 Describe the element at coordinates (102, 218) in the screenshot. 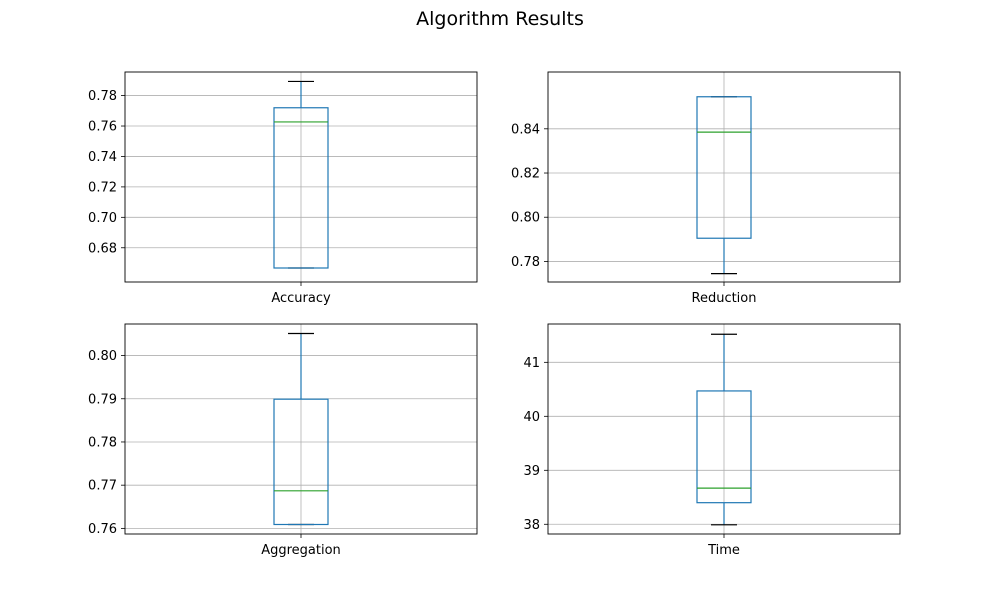

I see `y-tick-label: 0.70` at that location.